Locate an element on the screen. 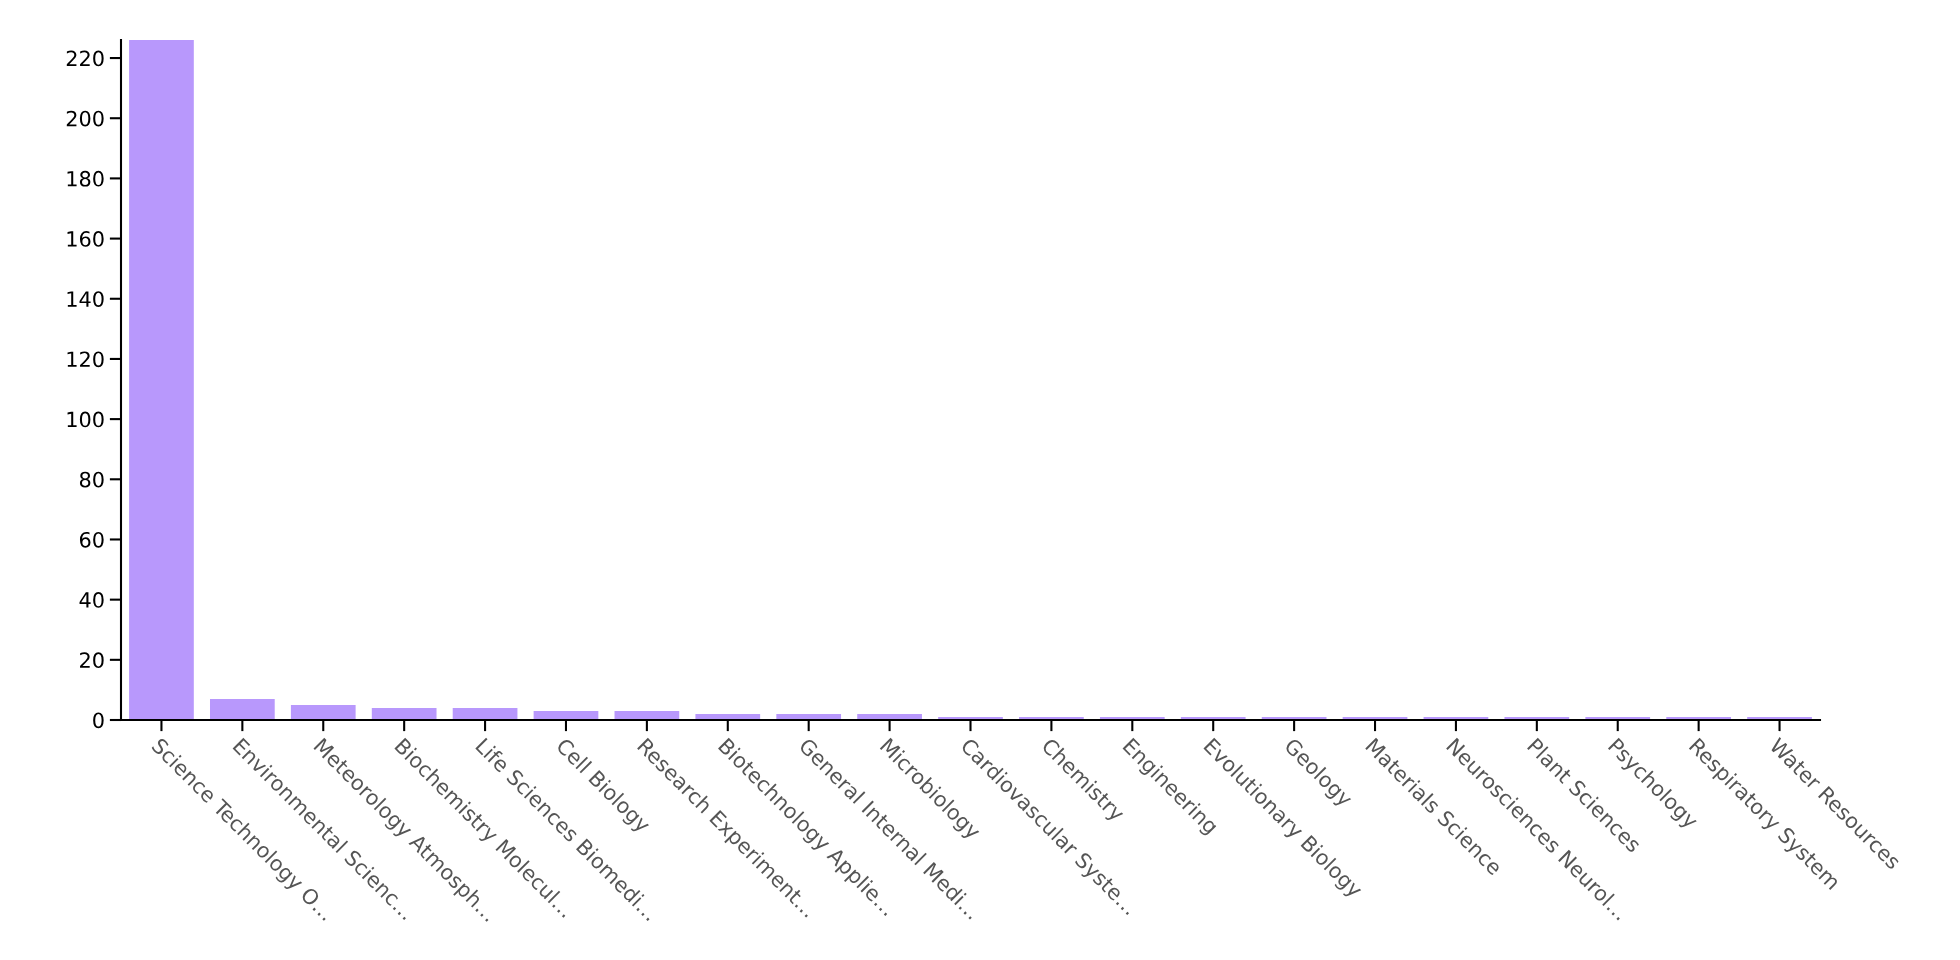 This screenshot has height=960, width=1960. y-tick-label: 120 is located at coordinates (85, 359).